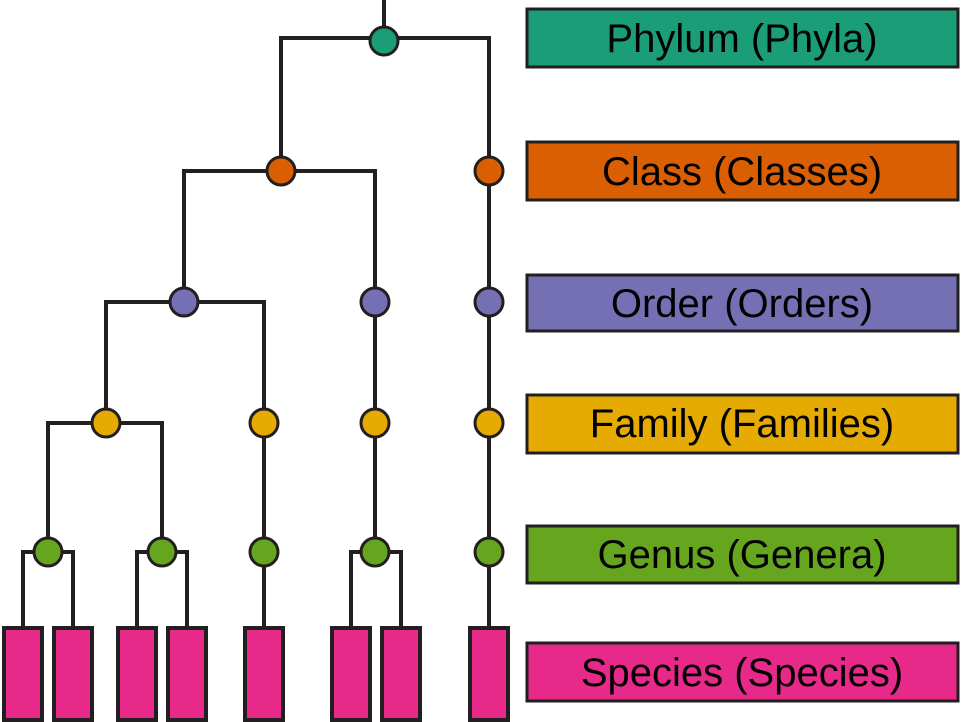  What do you see at coordinates (384, 41) in the screenshot?
I see `phylum-node` at bounding box center [384, 41].